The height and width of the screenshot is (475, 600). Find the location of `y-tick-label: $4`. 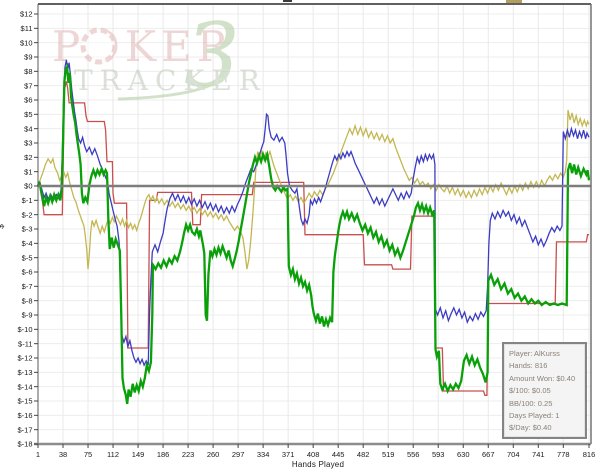

y-tick-label: $4 is located at coordinates (28, 128).